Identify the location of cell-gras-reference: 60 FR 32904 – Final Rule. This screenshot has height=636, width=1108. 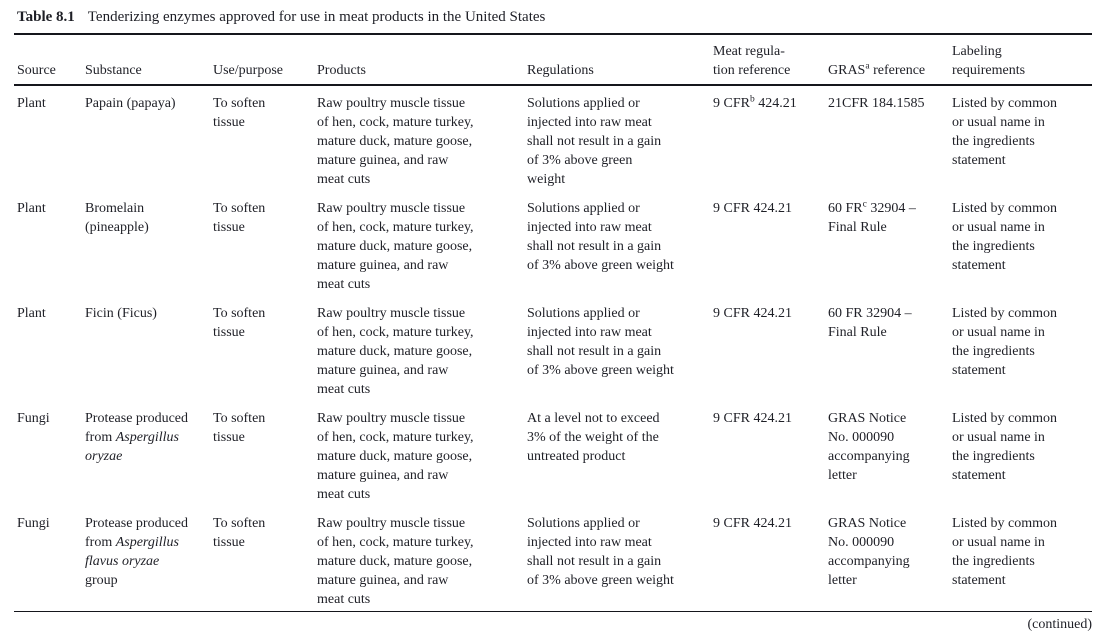
(887, 348).